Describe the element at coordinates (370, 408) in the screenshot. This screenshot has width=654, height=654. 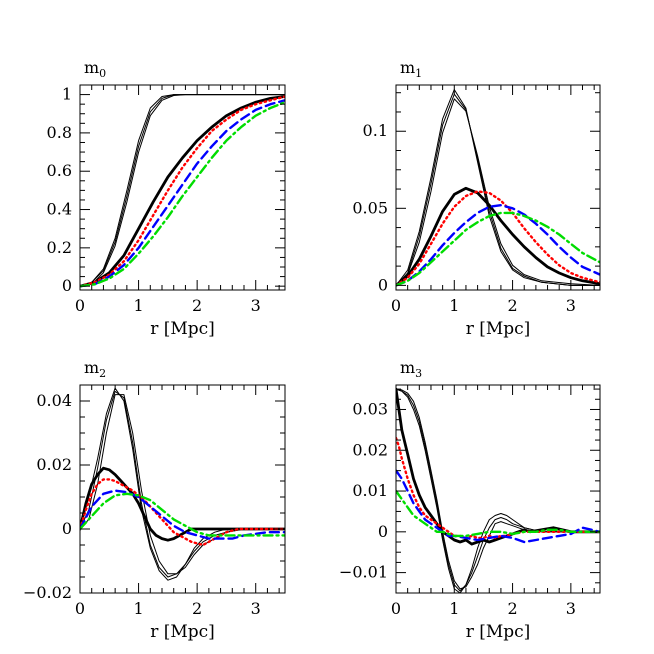
I see `y-tick-label: 0.03` at that location.